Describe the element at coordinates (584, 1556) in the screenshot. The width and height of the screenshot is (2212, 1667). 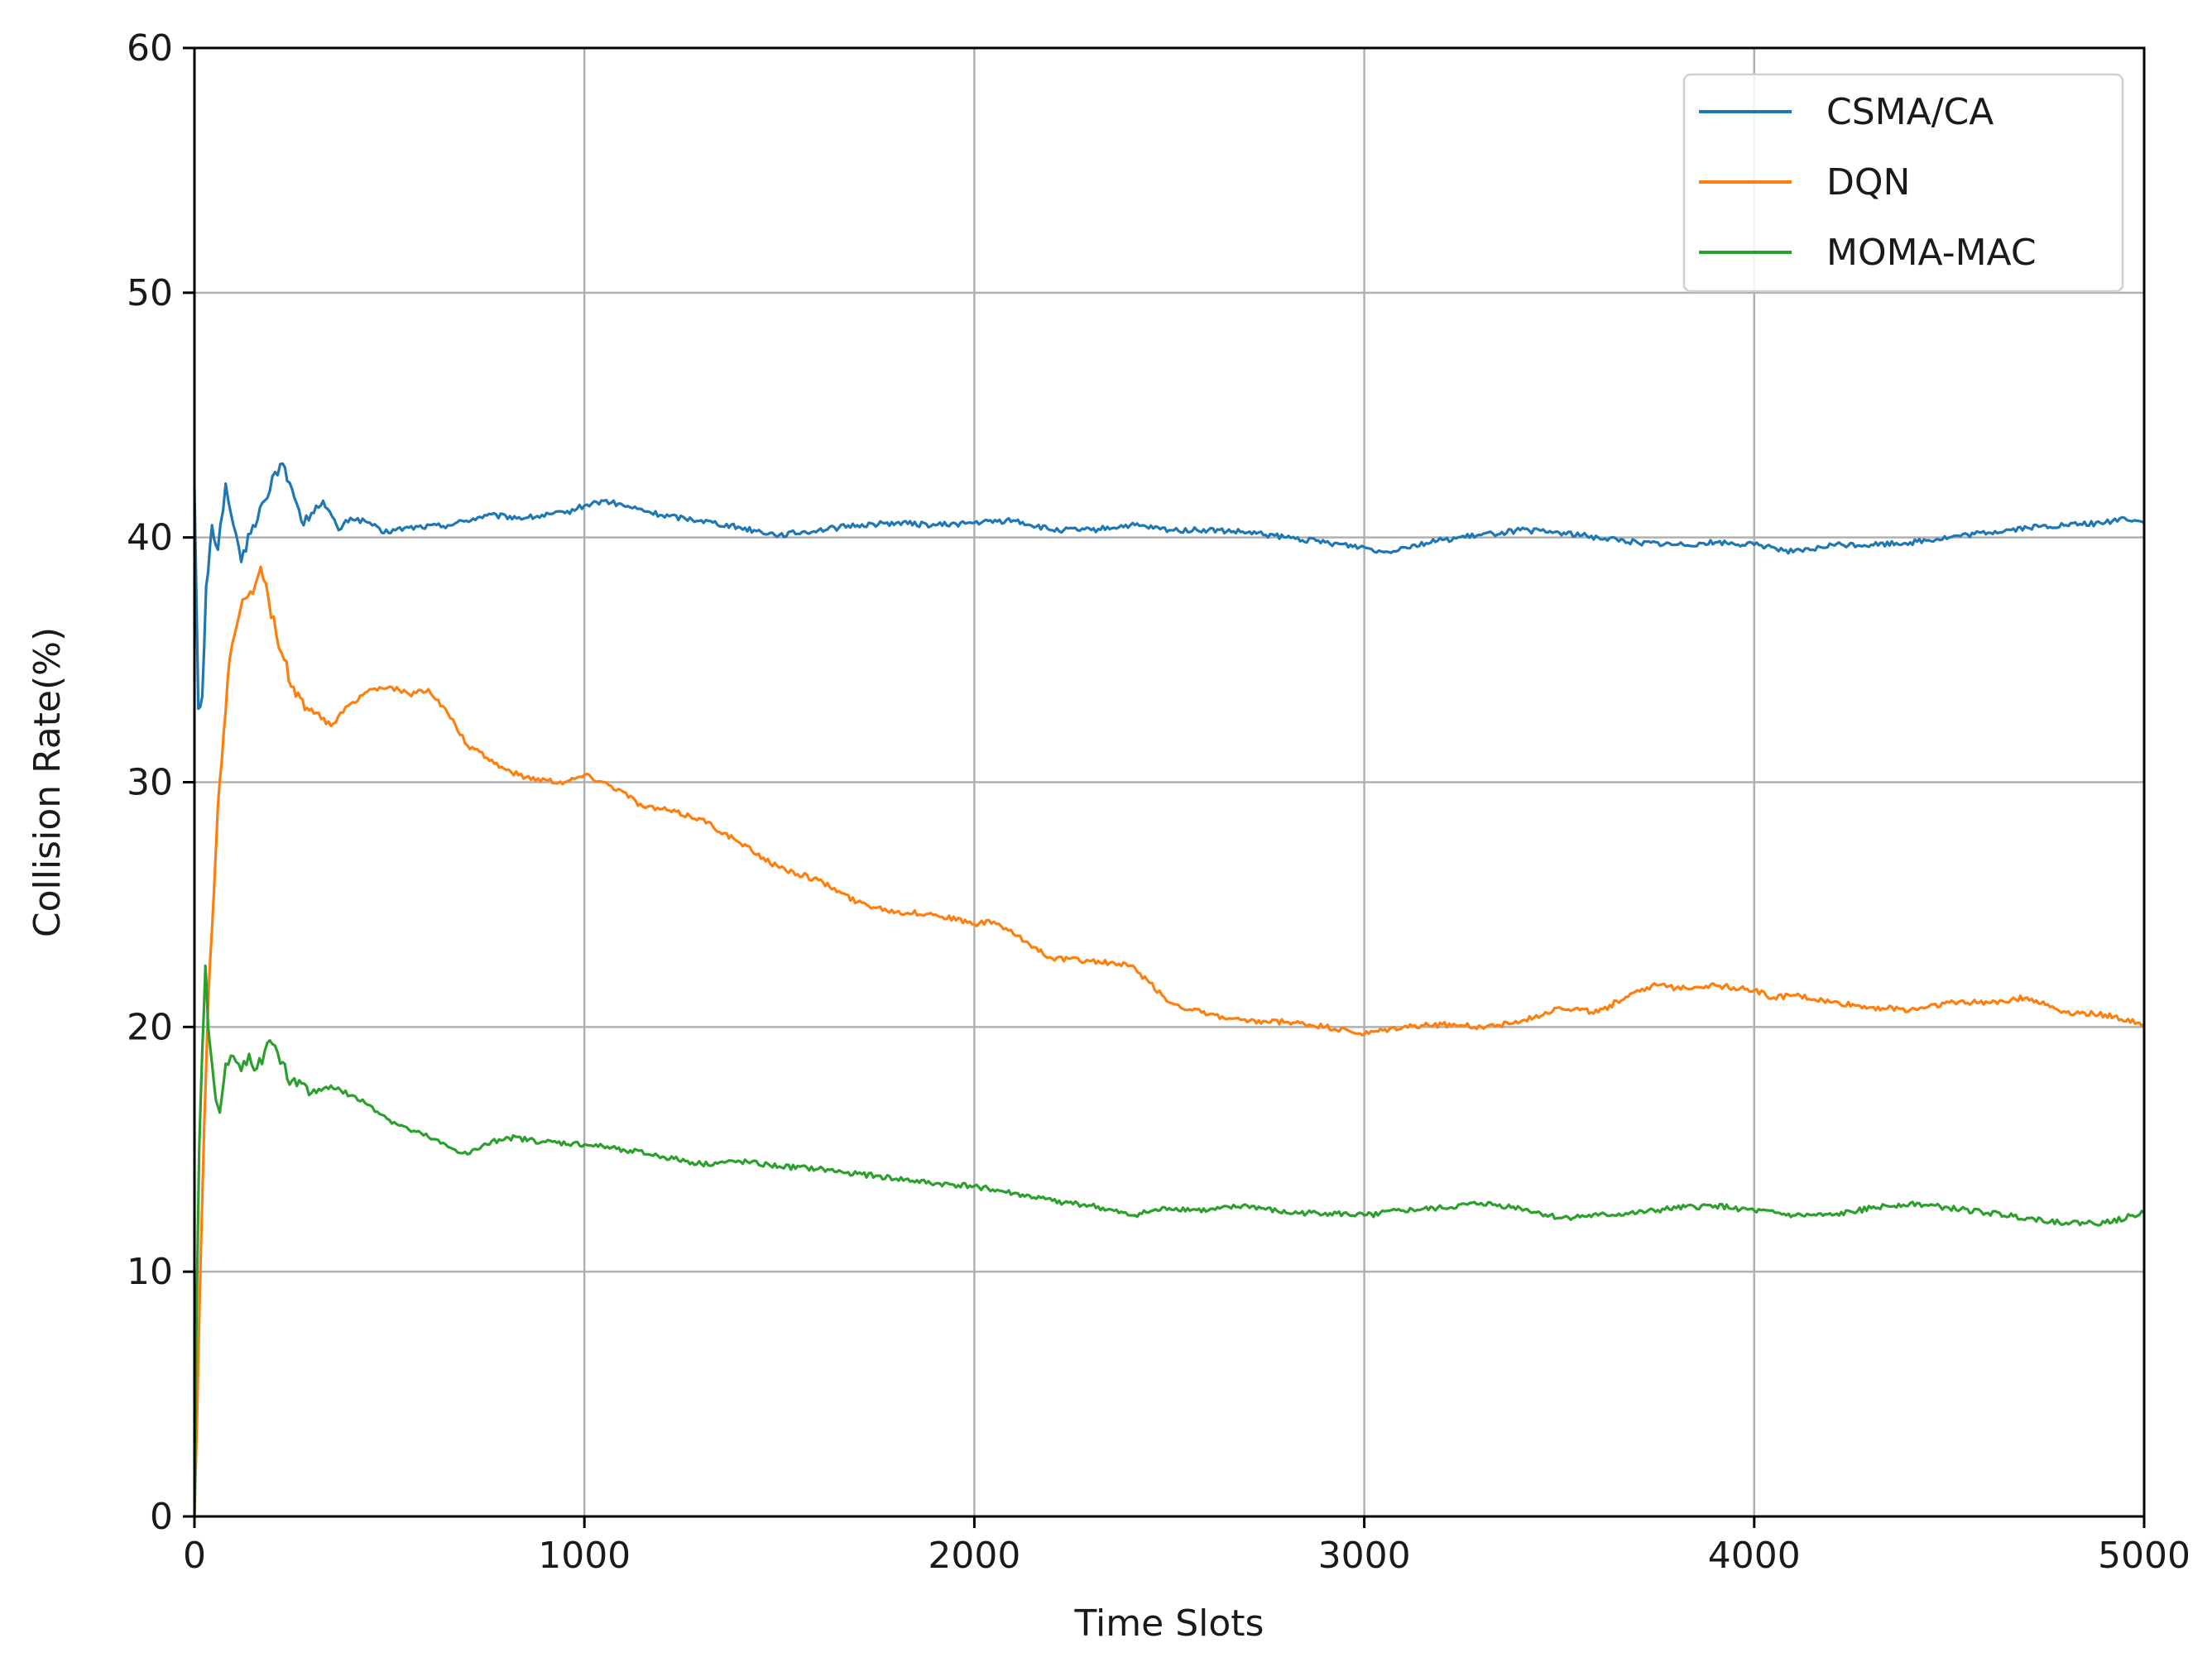
I see `x-tick-label: 1000` at that location.